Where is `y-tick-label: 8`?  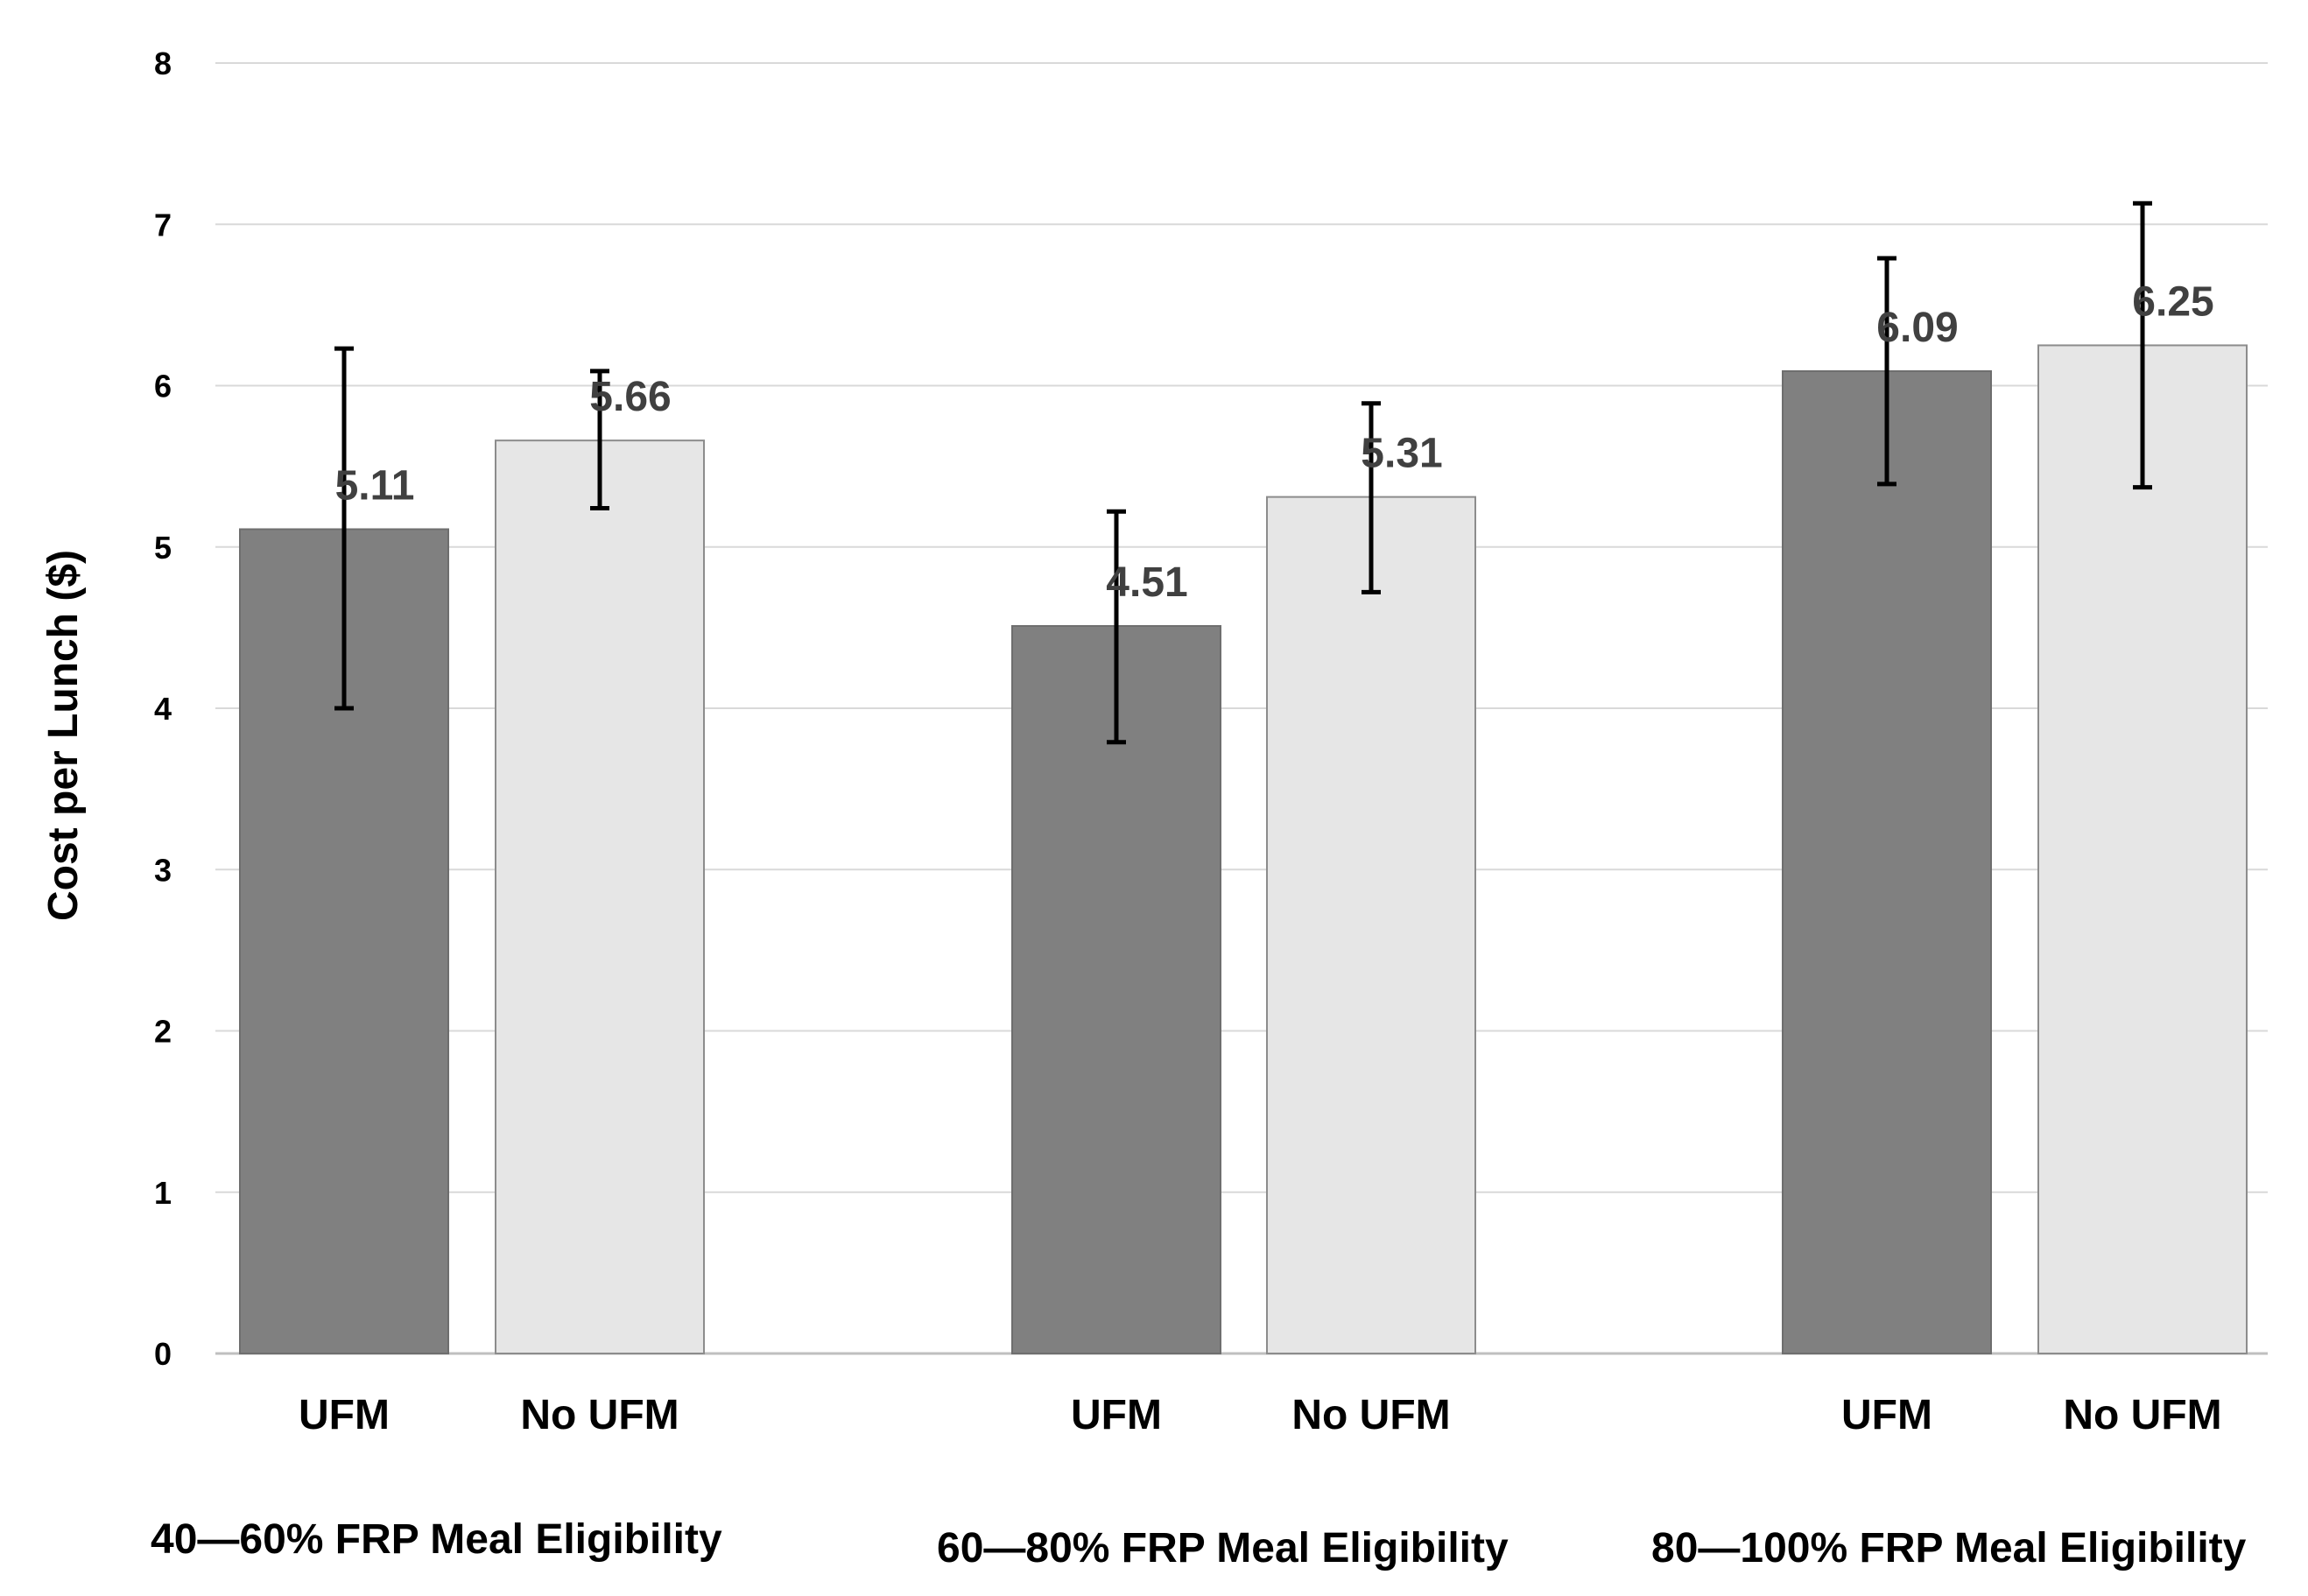 y-tick-label: 8 is located at coordinates (163, 63).